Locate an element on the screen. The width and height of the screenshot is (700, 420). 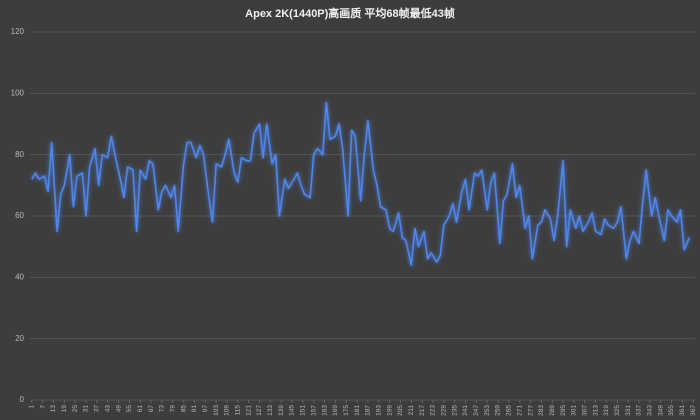
x-tick-label: 13 is located at coordinates (53, 409).